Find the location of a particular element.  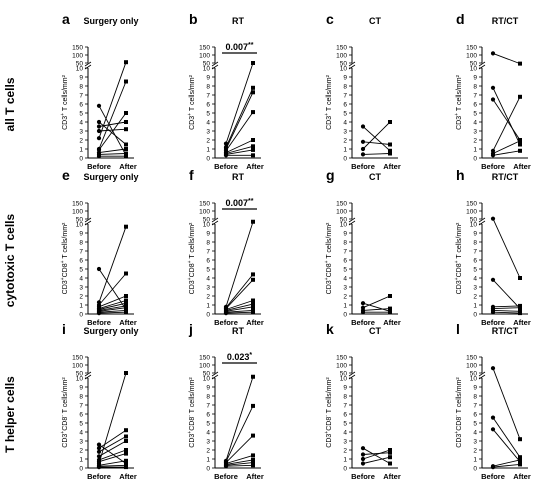

y-axis-label-part: CD8 is located at coordinates (459, 270).